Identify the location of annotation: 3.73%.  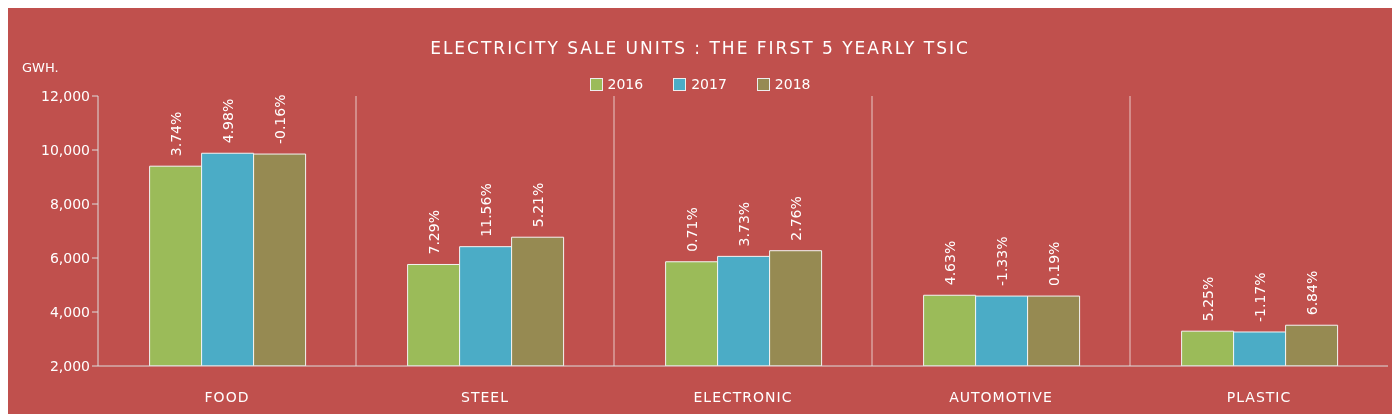
(743, 224).